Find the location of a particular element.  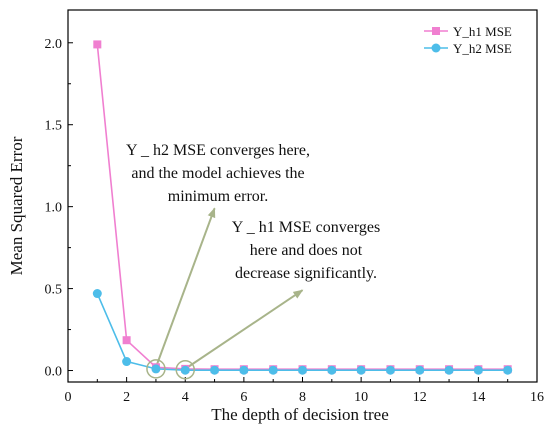

y-tick-label: 1.0 is located at coordinates (54, 208).